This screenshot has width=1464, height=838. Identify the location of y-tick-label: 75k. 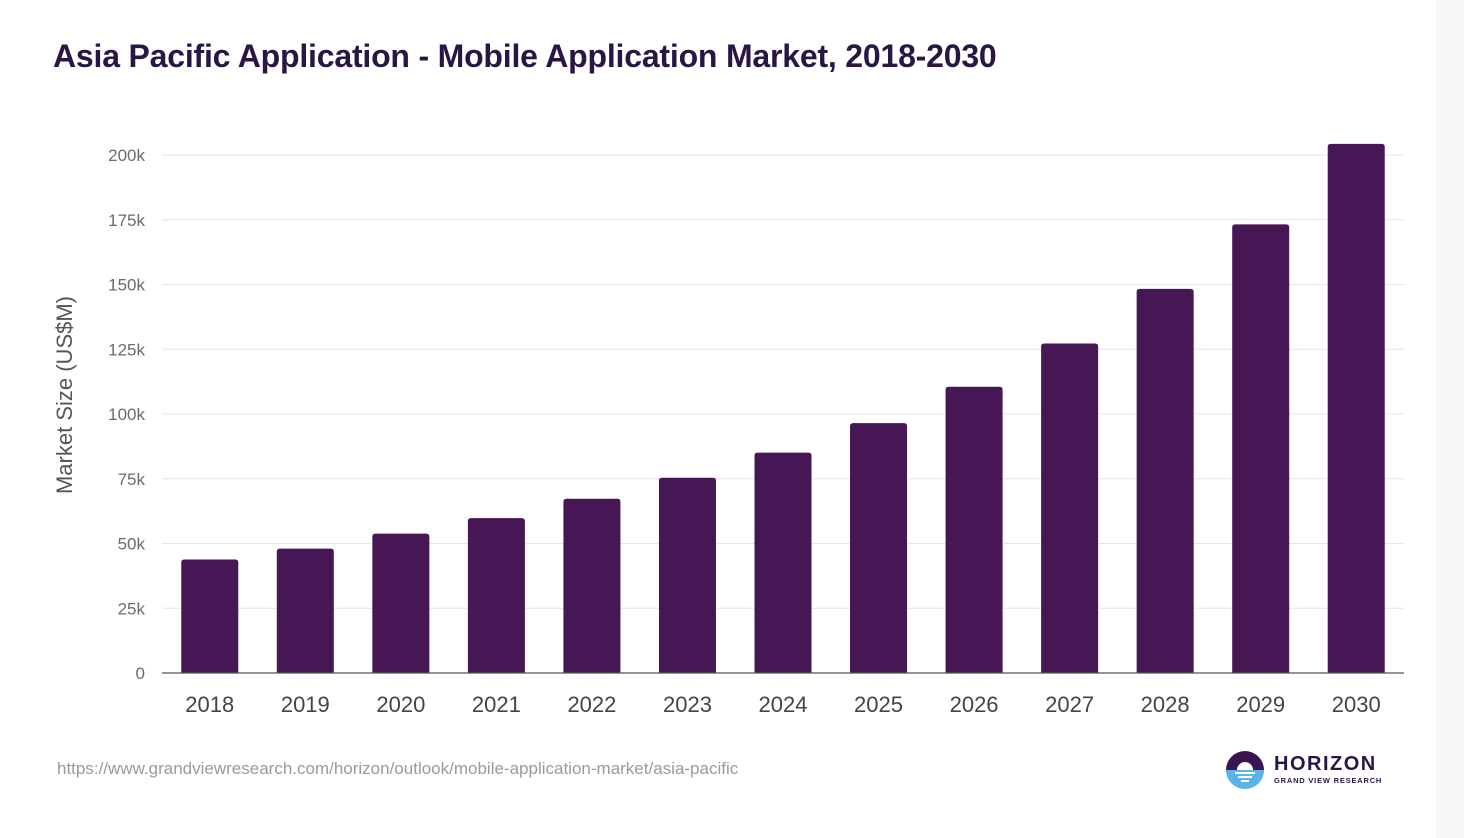
(132, 479).